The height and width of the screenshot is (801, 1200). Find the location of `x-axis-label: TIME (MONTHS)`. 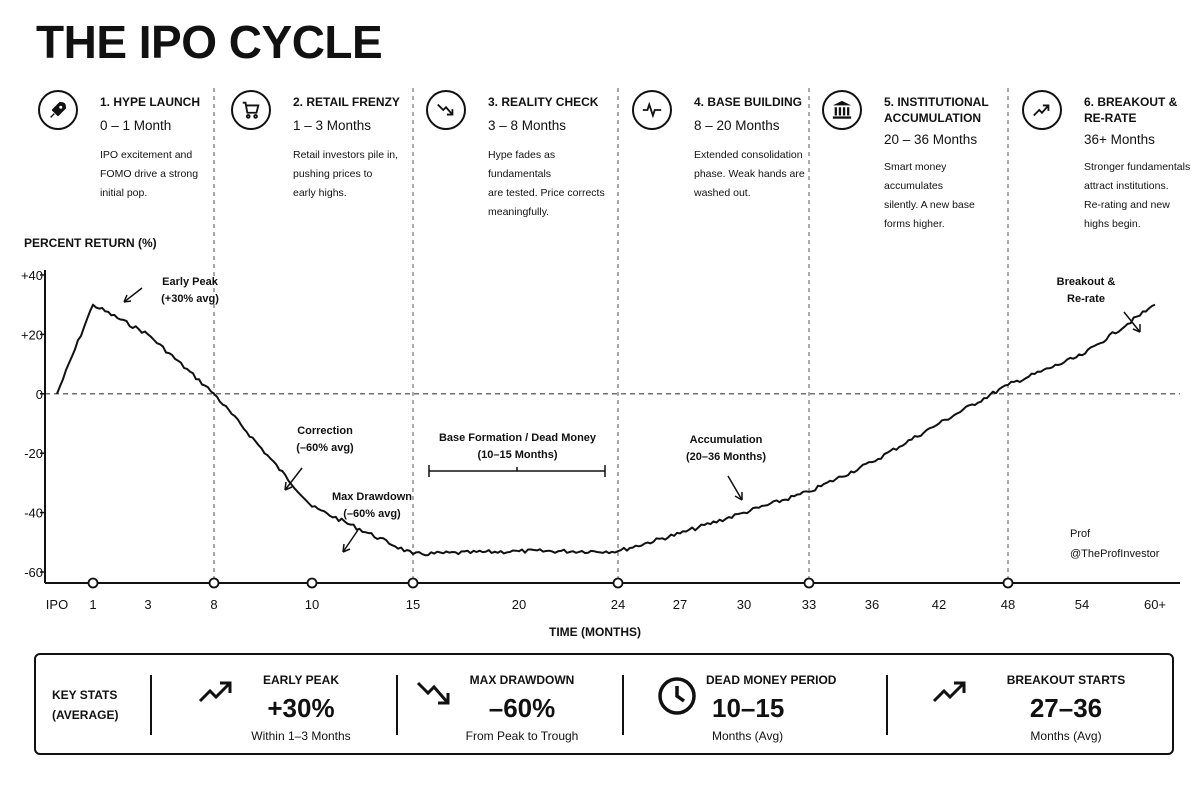

x-axis-label: TIME (MONTHS) is located at coordinates (595, 632).